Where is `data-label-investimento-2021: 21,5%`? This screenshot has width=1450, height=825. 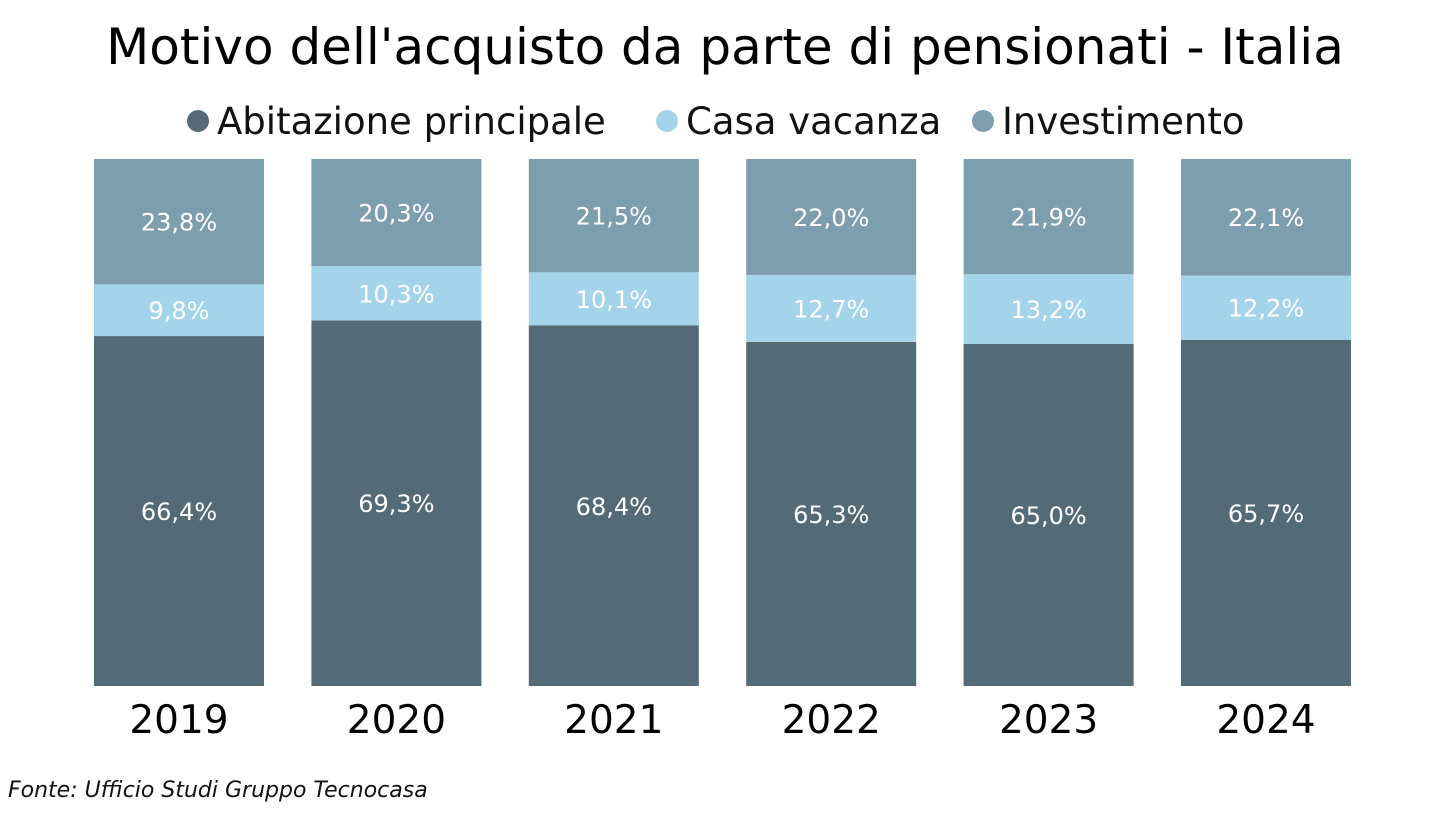
data-label-investimento-2021: 21,5% is located at coordinates (614, 217).